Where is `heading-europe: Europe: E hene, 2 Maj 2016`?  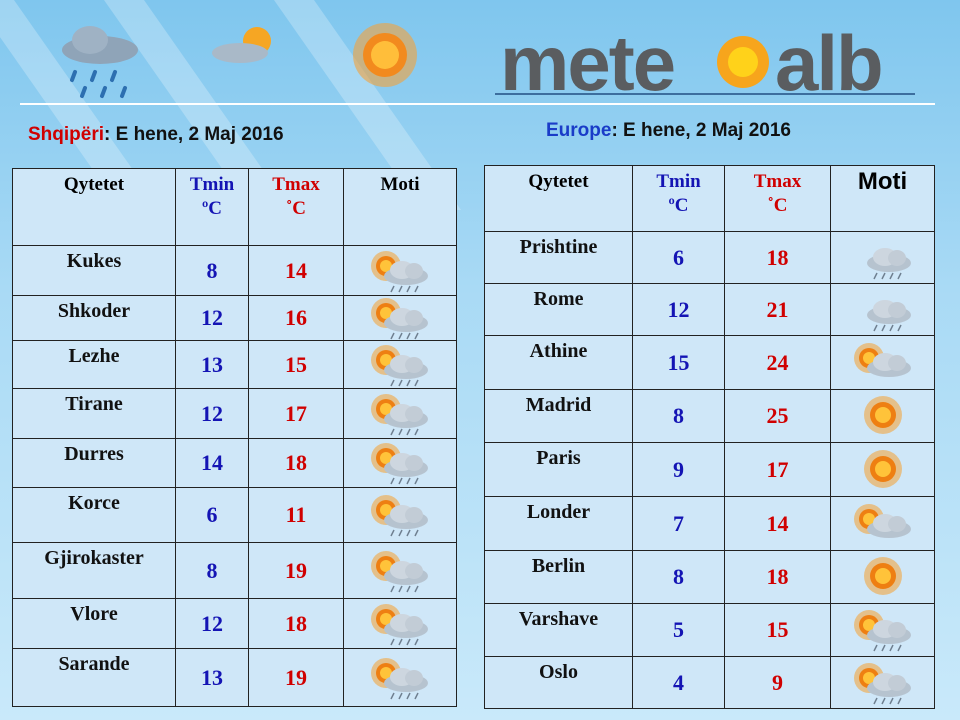
heading-europe: Europe: E hene, 2 Maj 2016 is located at coordinates (668, 131).